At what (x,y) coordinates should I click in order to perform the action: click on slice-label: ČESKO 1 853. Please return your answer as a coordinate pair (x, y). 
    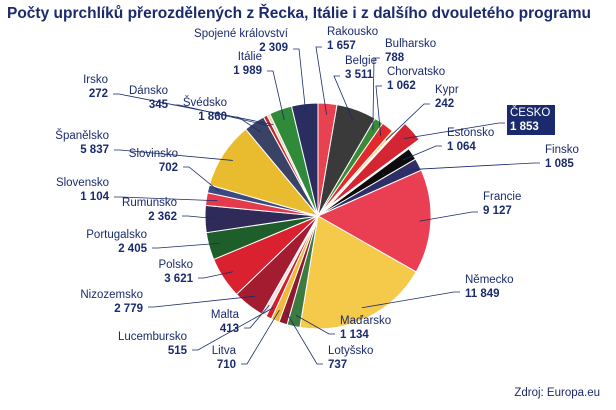
    Looking at the image, I should click on (531, 120).